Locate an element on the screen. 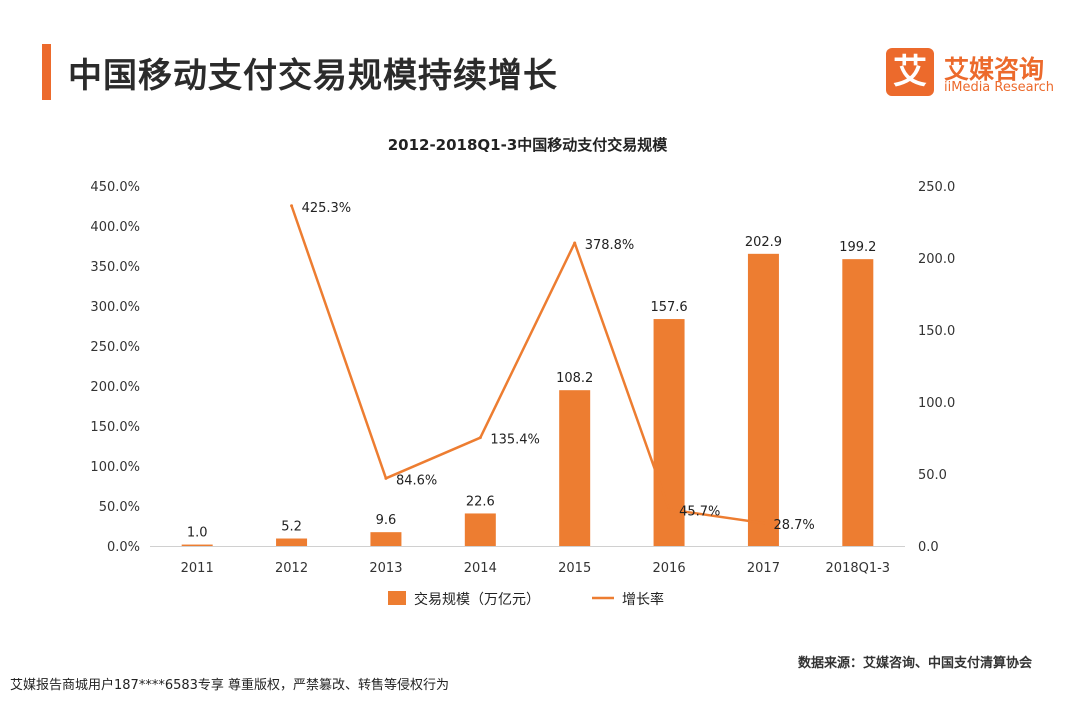 Image resolution: width=1080 pixels, height=701 pixels. data-source-note: 数据来源：艾媒咨询、中国支付清算协会 is located at coordinates (914, 663).